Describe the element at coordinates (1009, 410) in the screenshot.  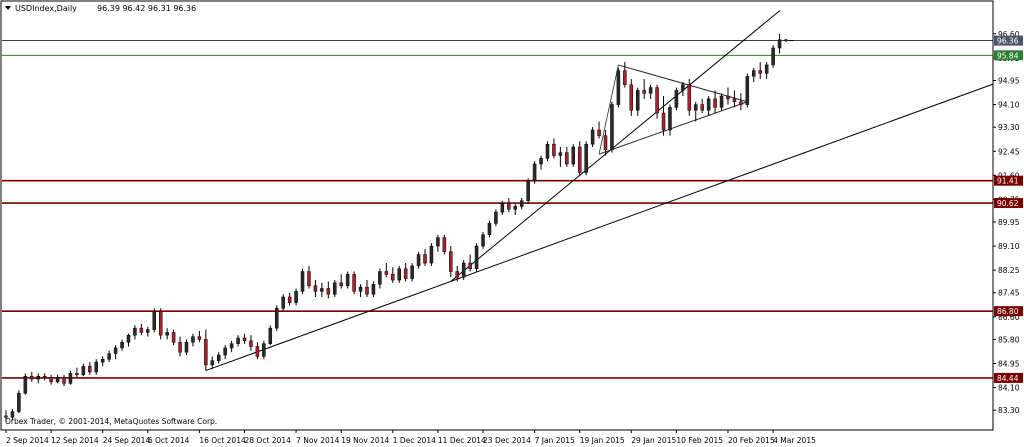
I see `y-tick-label: 83.30` at that location.